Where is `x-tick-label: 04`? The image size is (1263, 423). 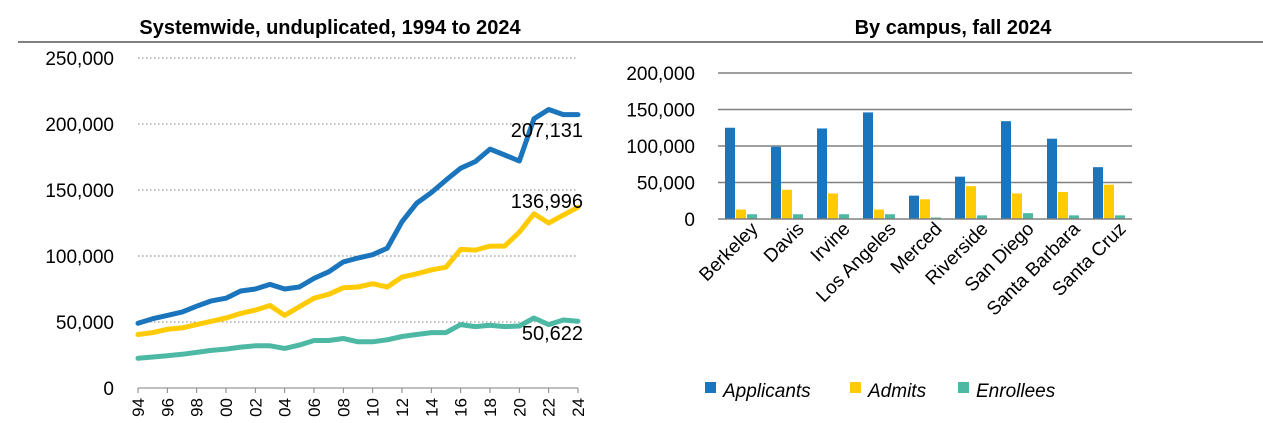
x-tick-label: 04 is located at coordinates (285, 407).